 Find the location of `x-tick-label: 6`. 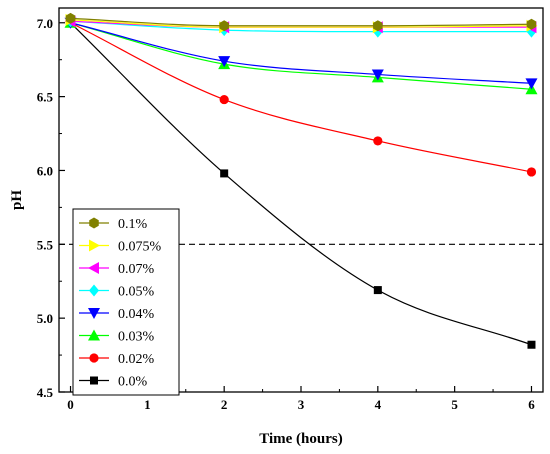

x-tick-label: 6 is located at coordinates (531, 404).